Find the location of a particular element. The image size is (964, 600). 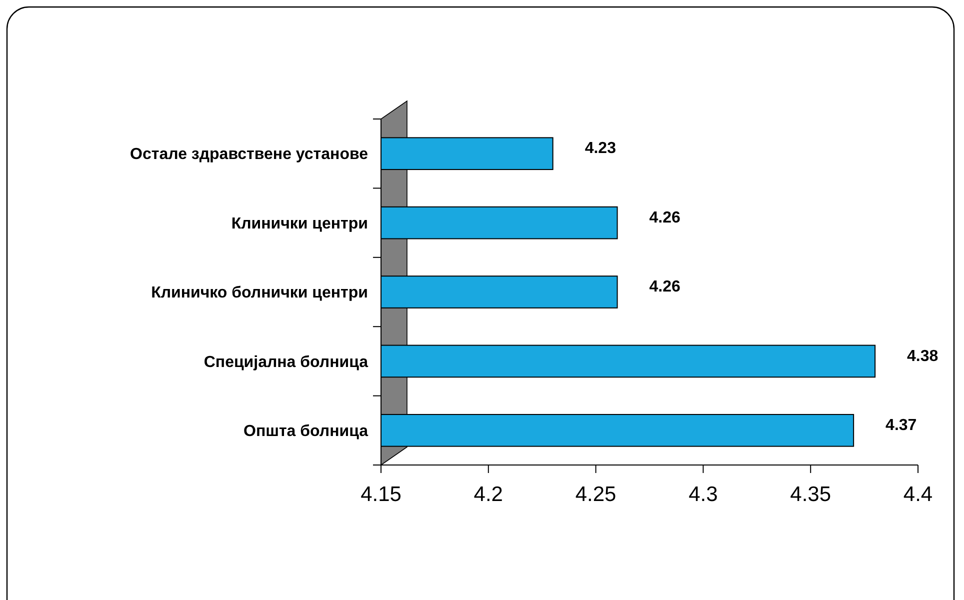

data-label: 4.23 is located at coordinates (600, 149).